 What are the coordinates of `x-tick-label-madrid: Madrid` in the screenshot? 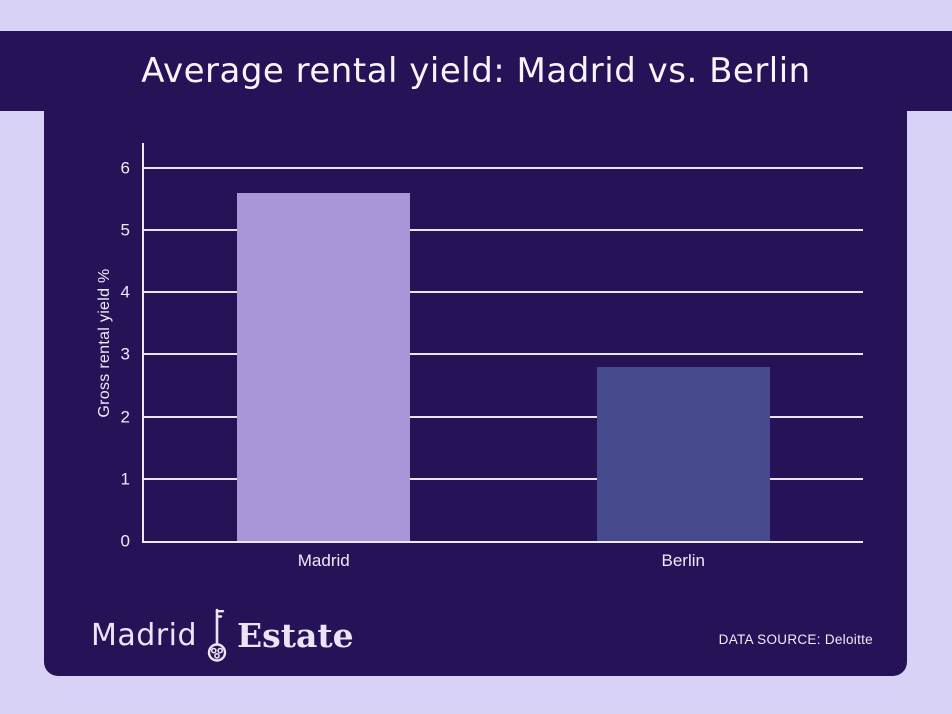 It's located at (323, 560).